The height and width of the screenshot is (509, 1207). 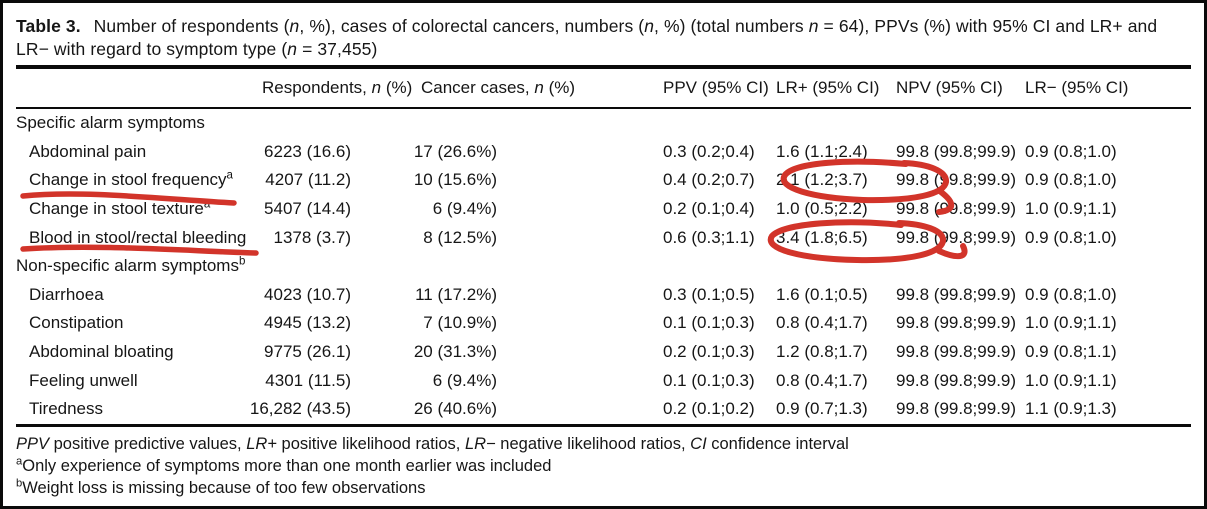 I want to click on section-header-row: Specific alarm symptoms, so click(x=603, y=123).